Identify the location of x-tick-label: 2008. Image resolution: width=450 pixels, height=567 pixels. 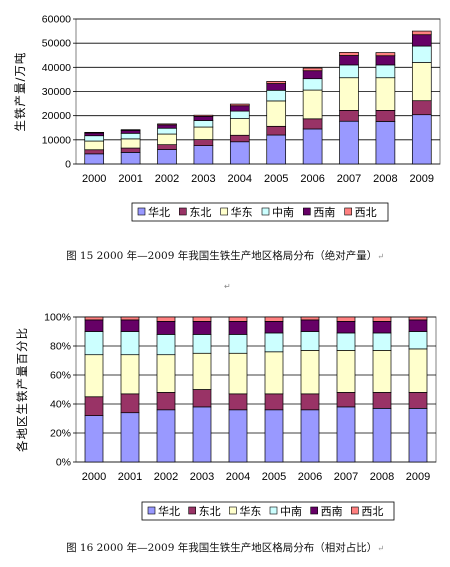
(385, 179).